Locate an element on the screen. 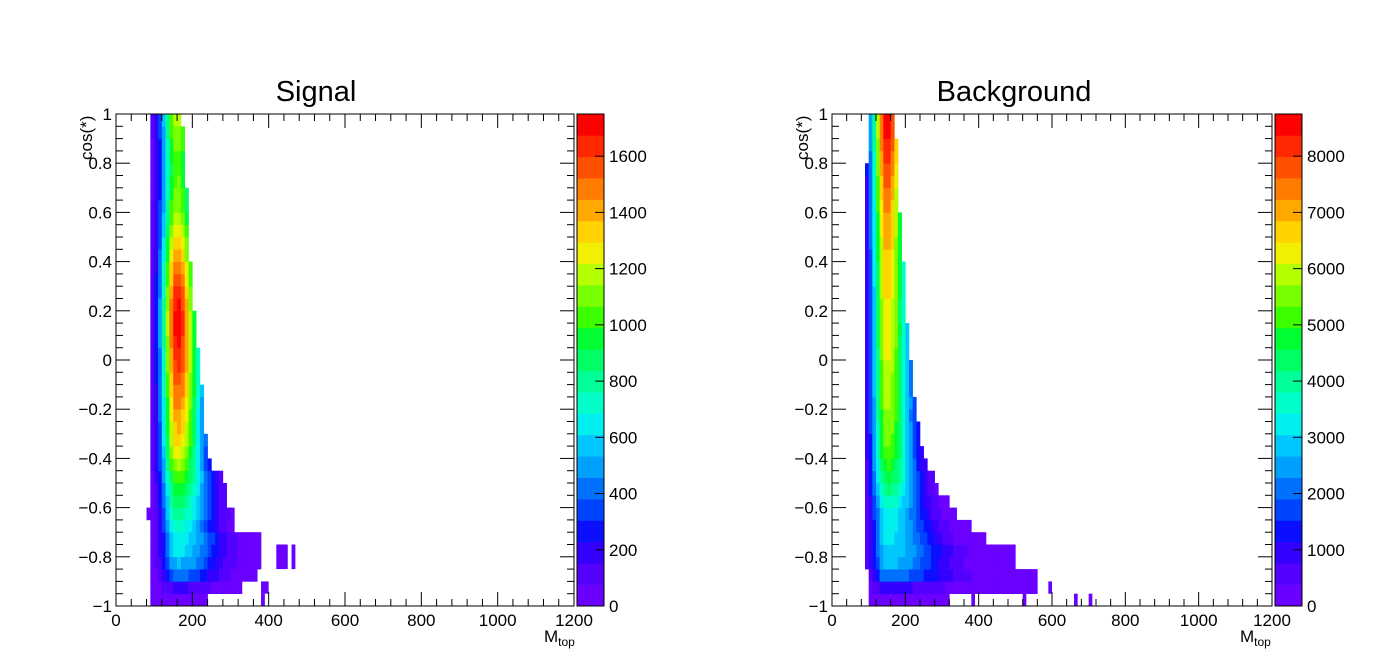  z-tick-label: 0 is located at coordinates (613, 606).